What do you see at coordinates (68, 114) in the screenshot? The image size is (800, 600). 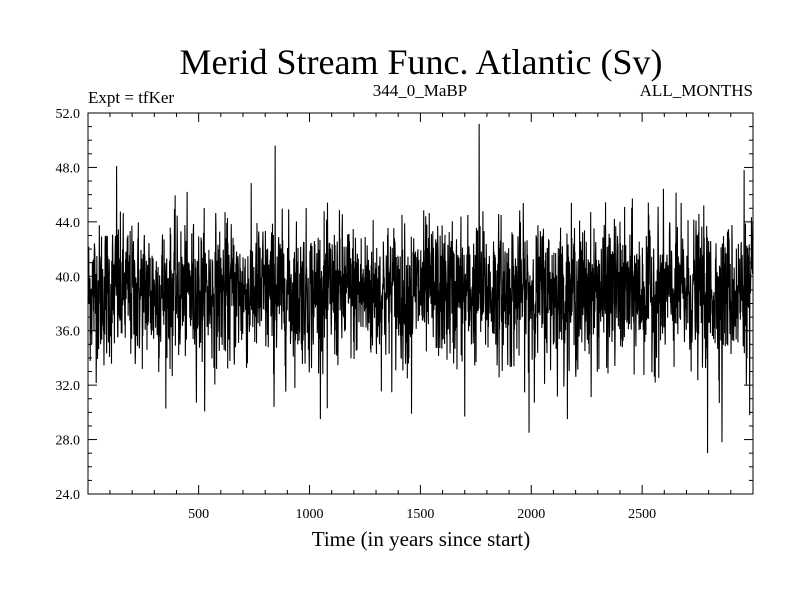 I see `y-tick-label: 52.0` at bounding box center [68, 114].